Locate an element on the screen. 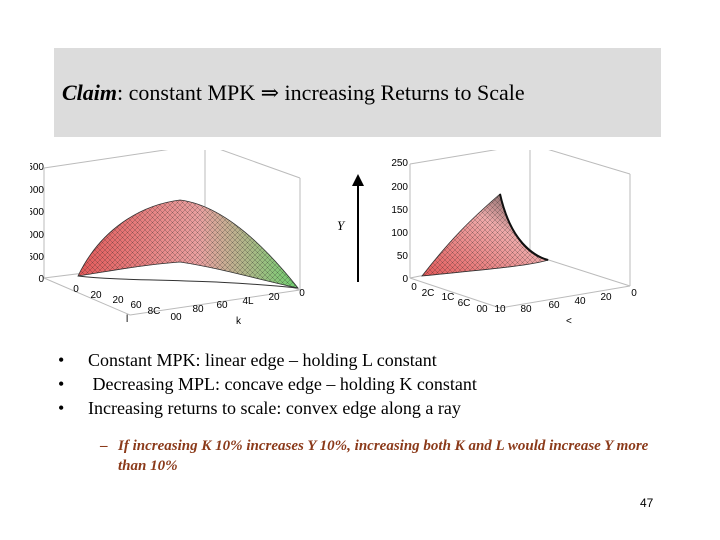 This screenshot has height=540, width=720. left-z-tick: 2500 is located at coordinates (37, 167).